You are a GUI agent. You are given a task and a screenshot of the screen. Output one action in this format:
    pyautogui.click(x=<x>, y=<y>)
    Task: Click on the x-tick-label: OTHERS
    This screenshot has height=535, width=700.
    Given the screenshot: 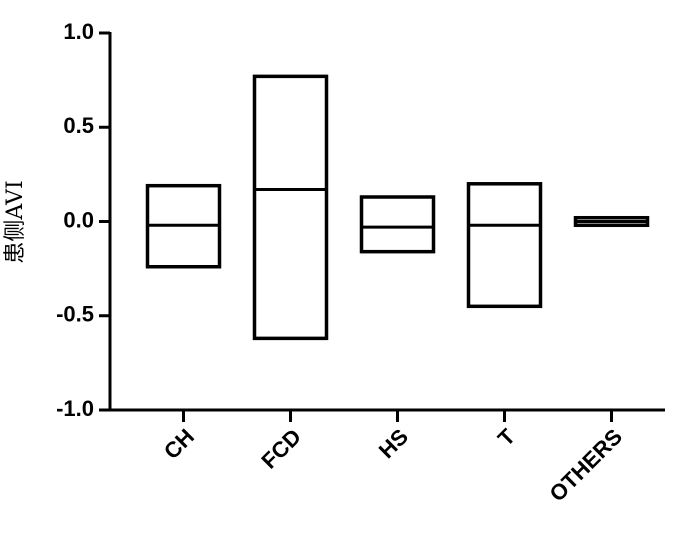 What is the action you would take?
    pyautogui.click(x=586, y=465)
    